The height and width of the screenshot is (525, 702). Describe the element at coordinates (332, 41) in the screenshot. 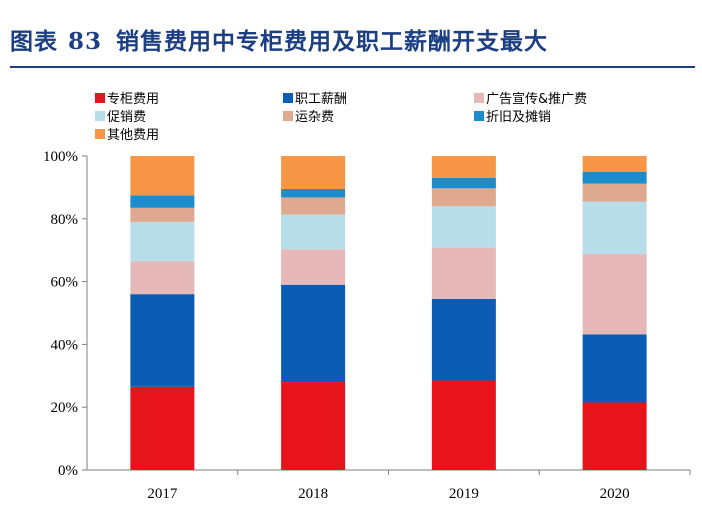

I see `title-text: 销售费用中专柜费用及职工薪酬开支最大` at that location.